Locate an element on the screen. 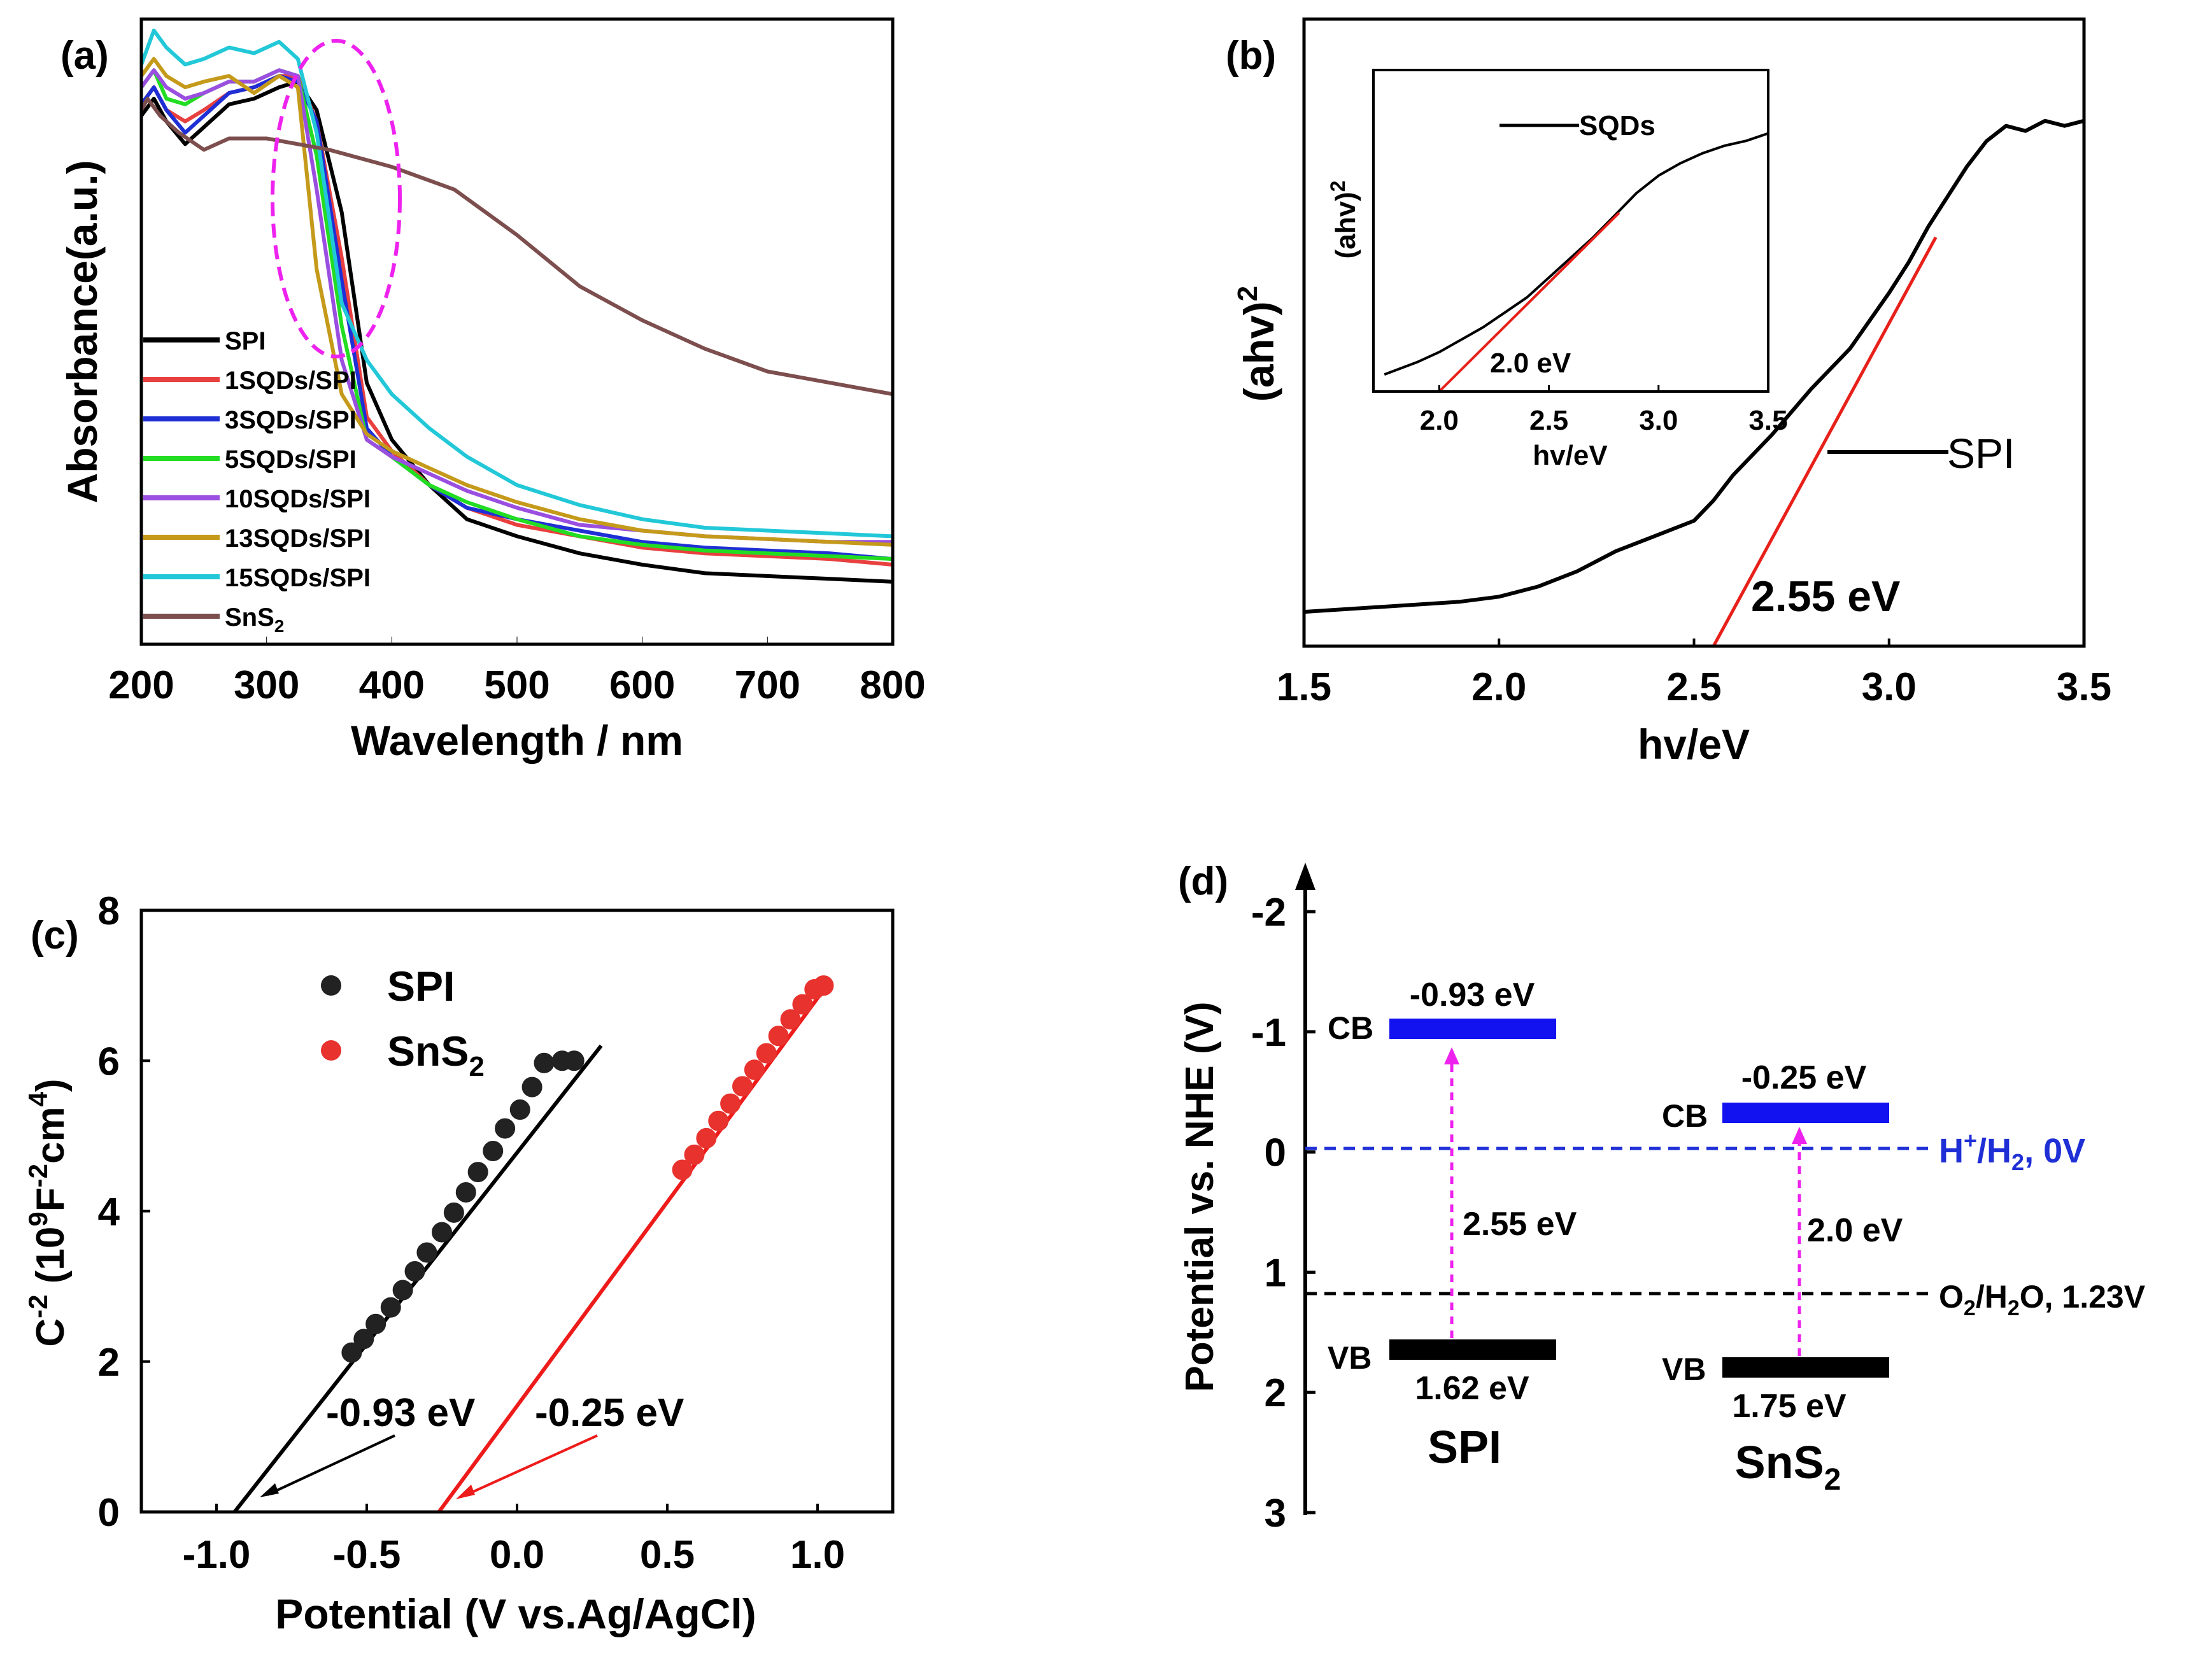 This screenshot has width=2212, height=1659. spi-vb-bar is located at coordinates (1473, 1349).